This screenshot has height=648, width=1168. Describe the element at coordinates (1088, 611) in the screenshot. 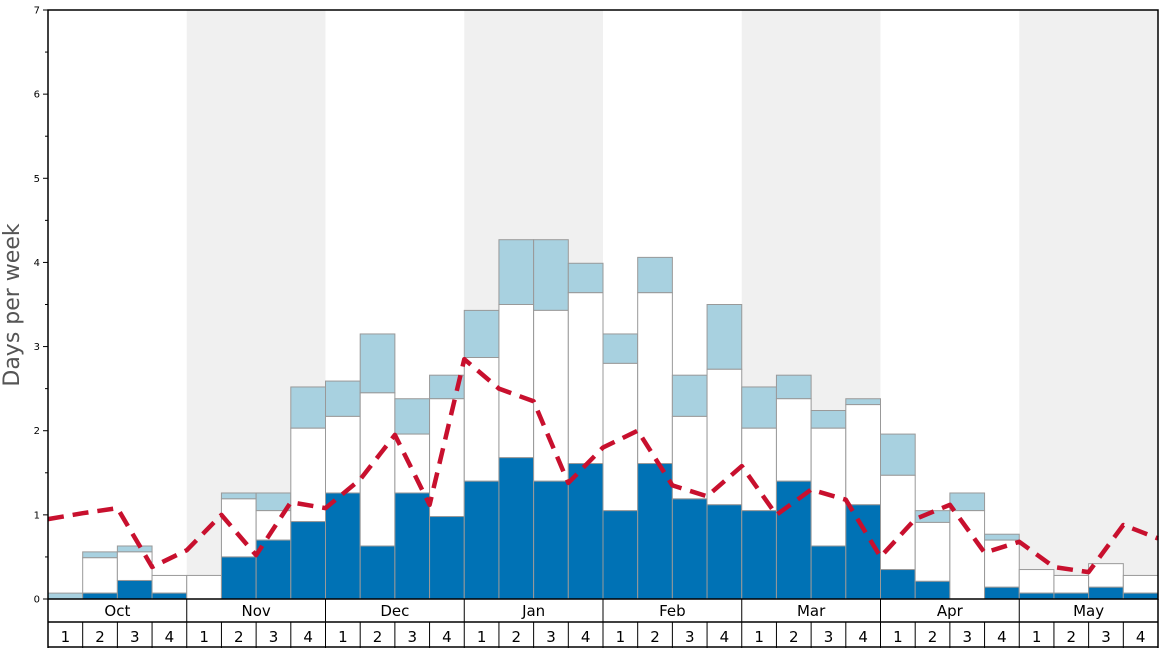

I see `month-label-may: May` at that location.